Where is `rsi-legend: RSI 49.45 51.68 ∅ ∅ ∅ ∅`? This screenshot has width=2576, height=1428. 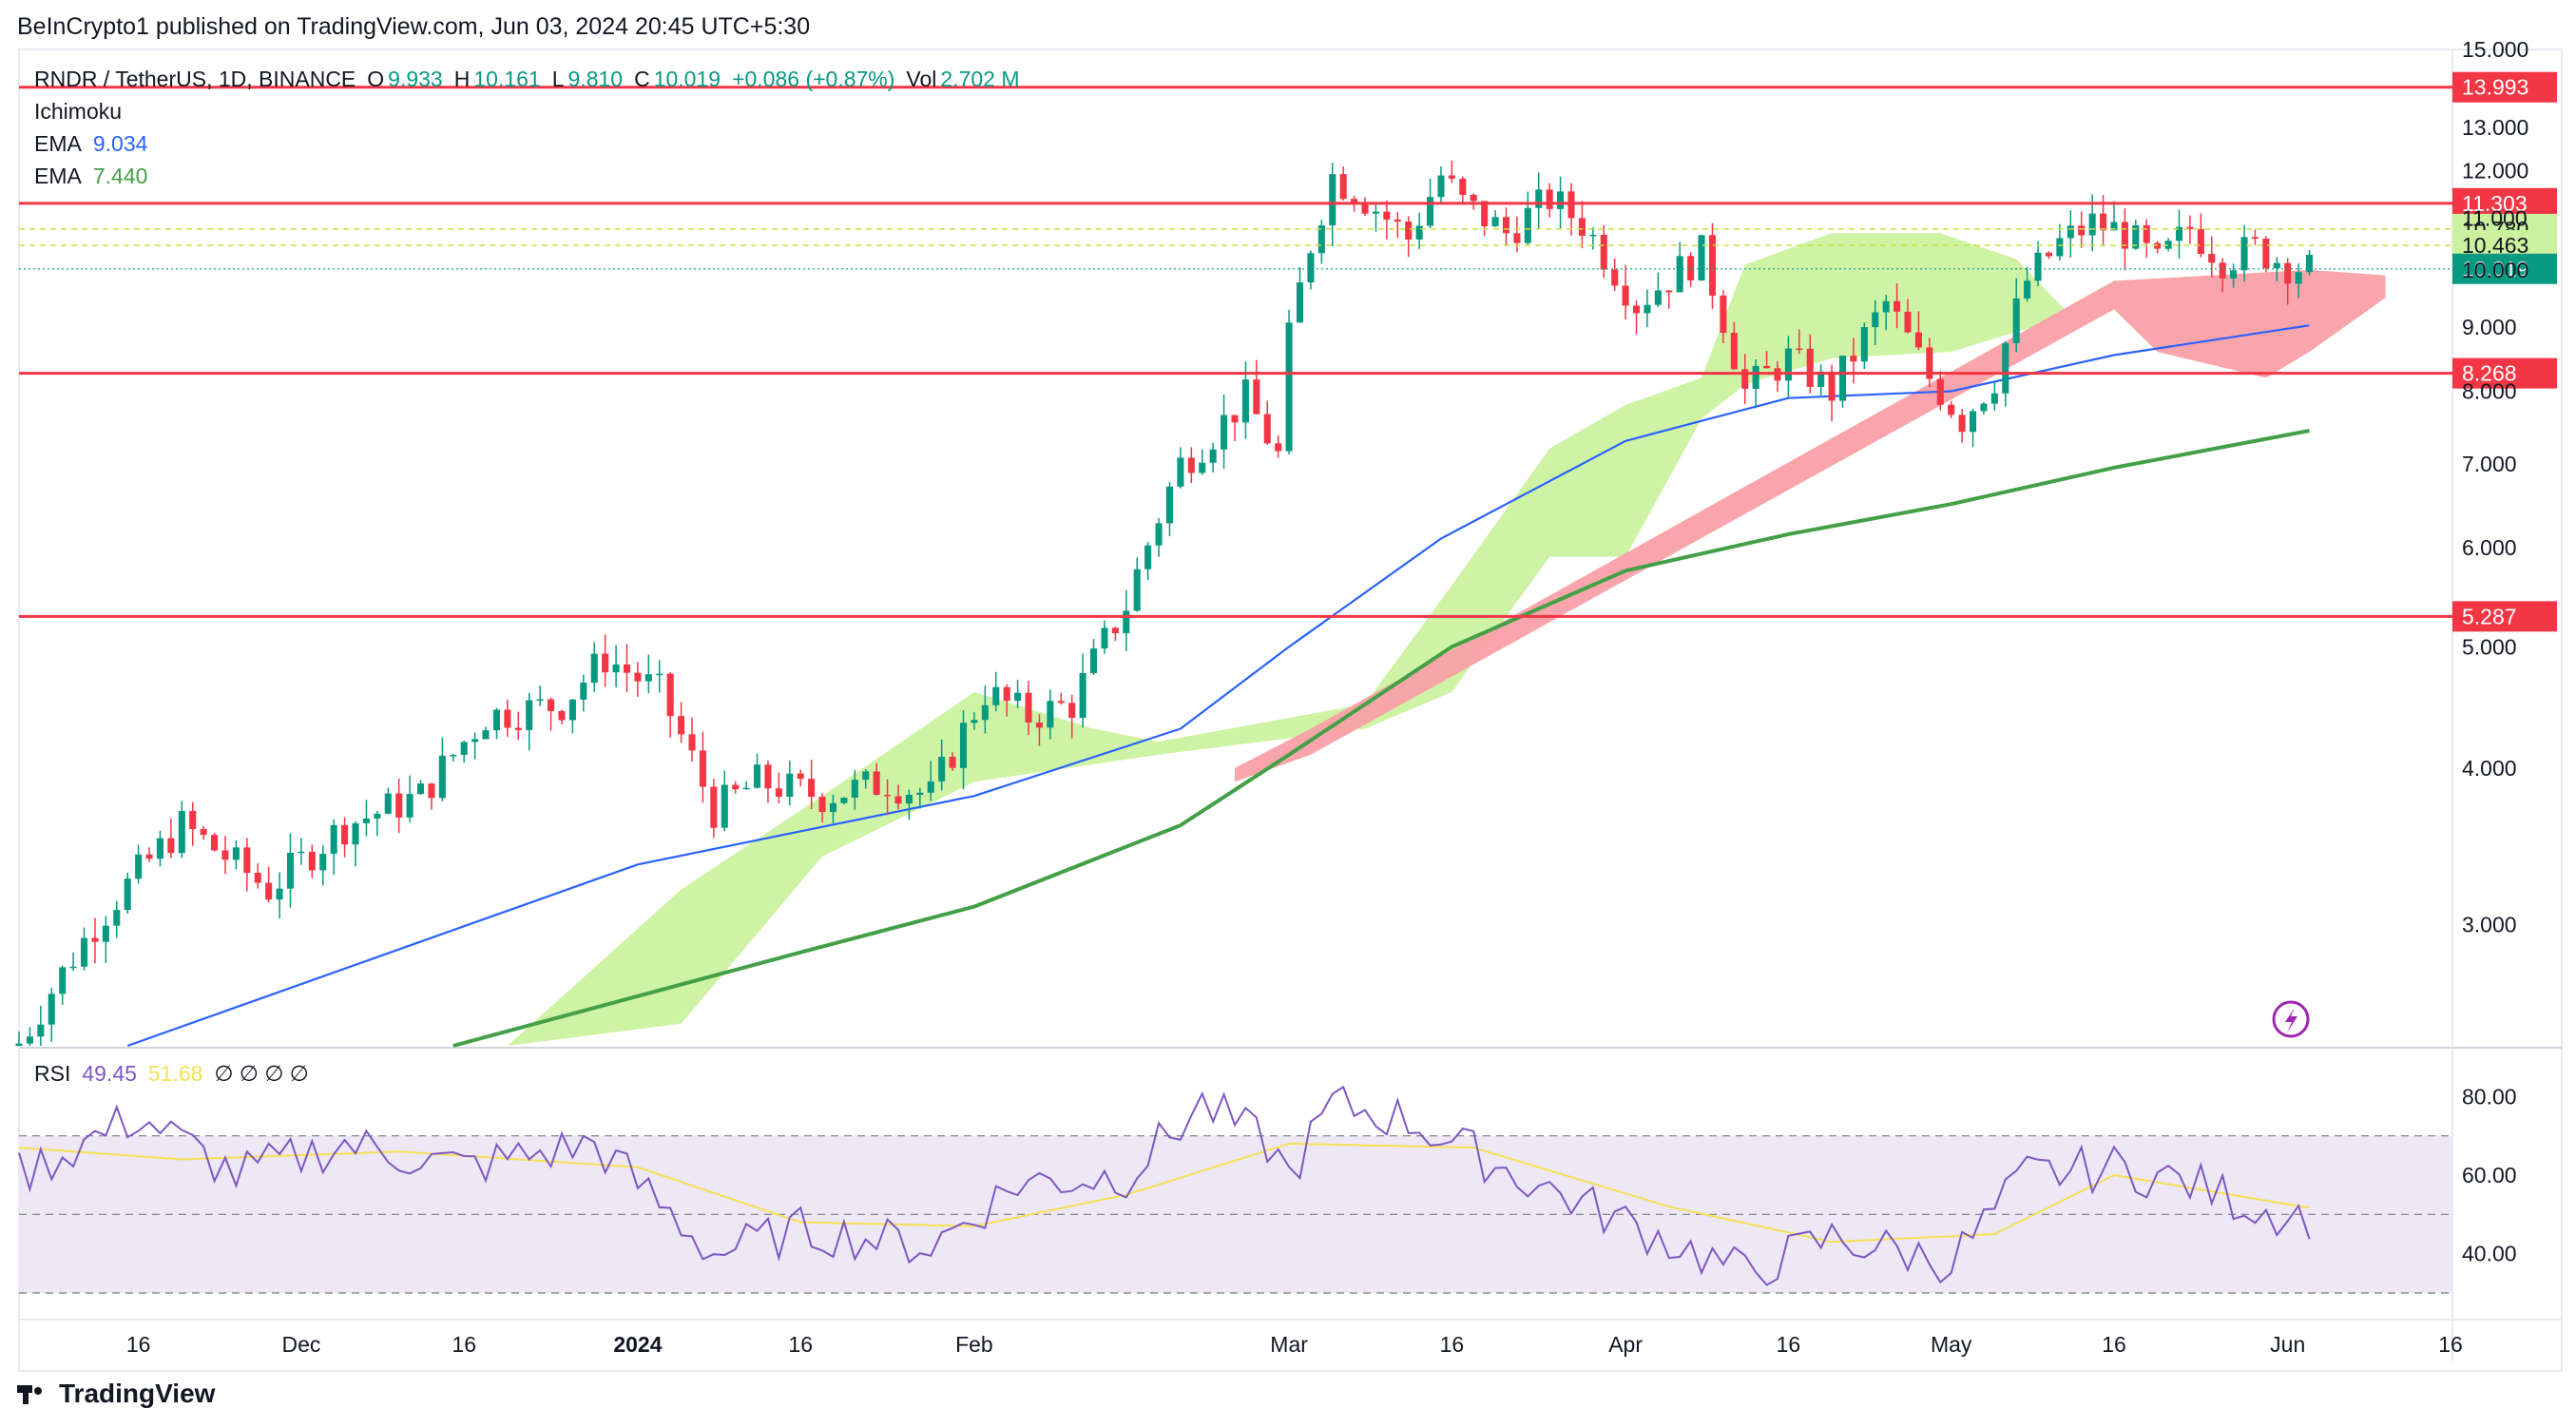 rsi-legend: RSI 49.45 51.68 ∅ ∅ ∅ ∅ is located at coordinates (177, 1074).